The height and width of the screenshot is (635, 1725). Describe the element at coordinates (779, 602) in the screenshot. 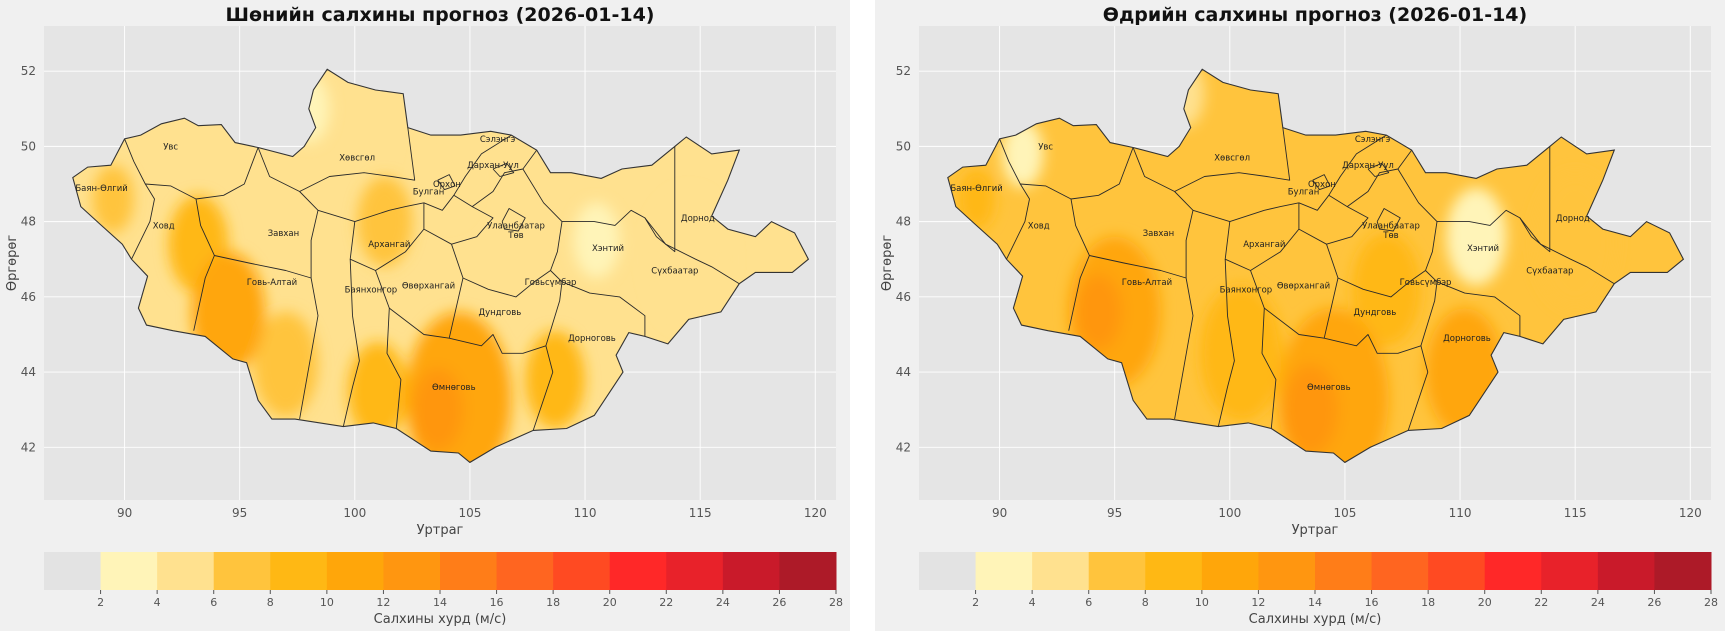

I see `colorbar-tick-label: 26` at that location.